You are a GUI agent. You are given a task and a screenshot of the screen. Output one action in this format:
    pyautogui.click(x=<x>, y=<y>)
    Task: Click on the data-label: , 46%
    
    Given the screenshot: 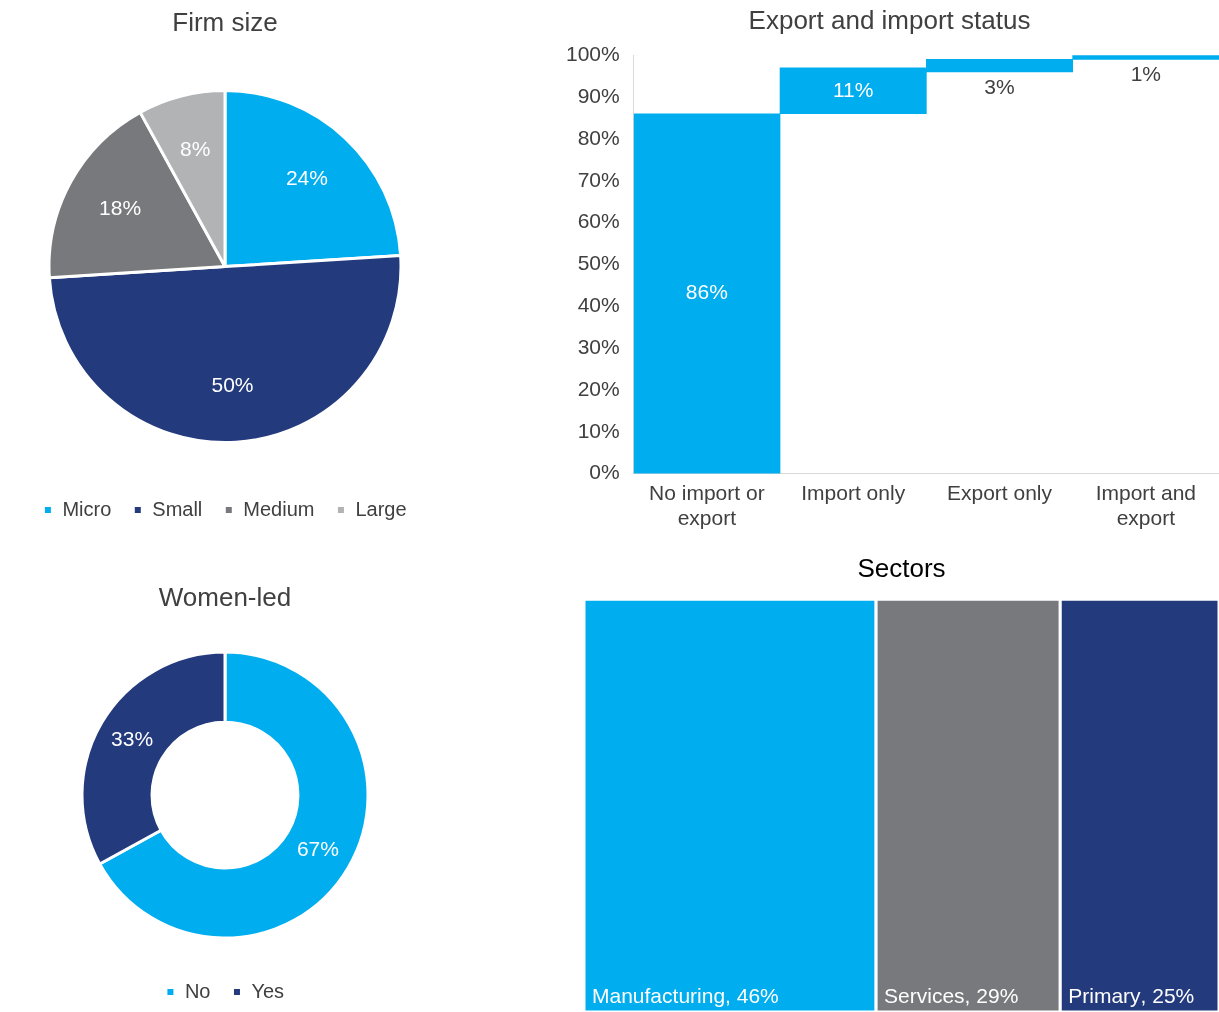 What is the action you would take?
    pyautogui.click(x=752, y=996)
    